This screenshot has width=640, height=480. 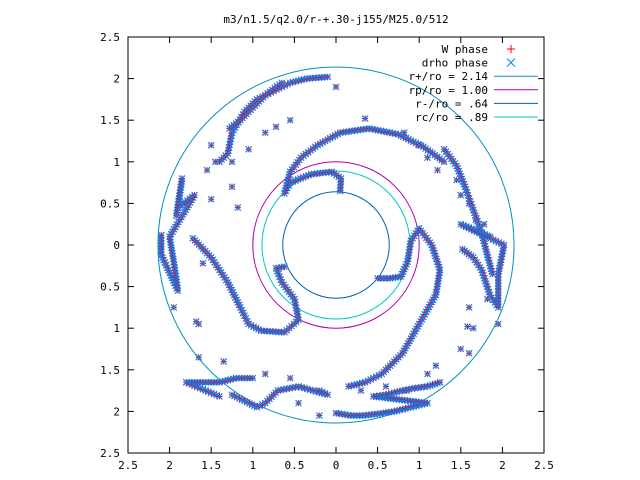 I want to click on legend-label: W phase, so click(x=465, y=49).